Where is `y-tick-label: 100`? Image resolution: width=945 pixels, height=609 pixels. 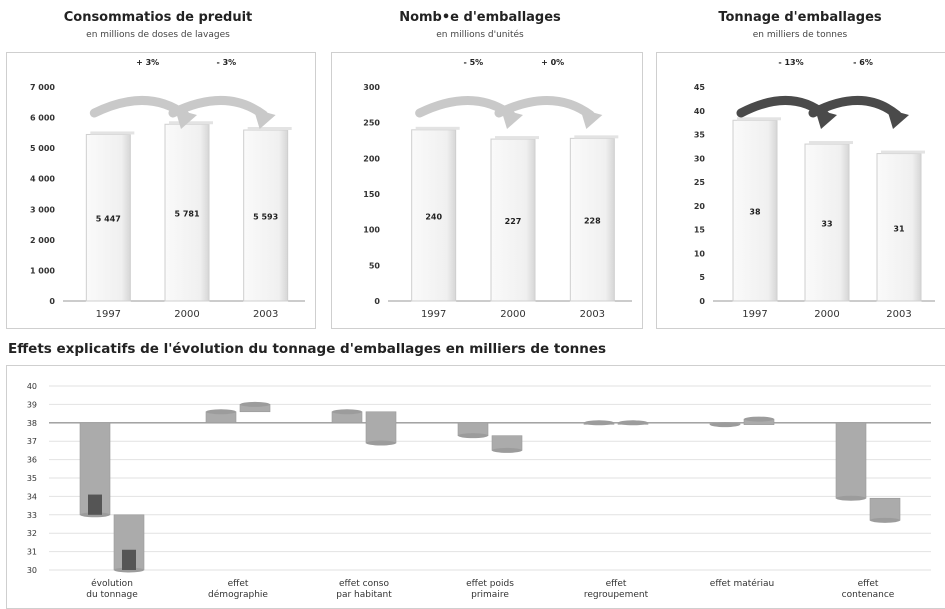 y-tick-label: 100 is located at coordinates (371, 230).